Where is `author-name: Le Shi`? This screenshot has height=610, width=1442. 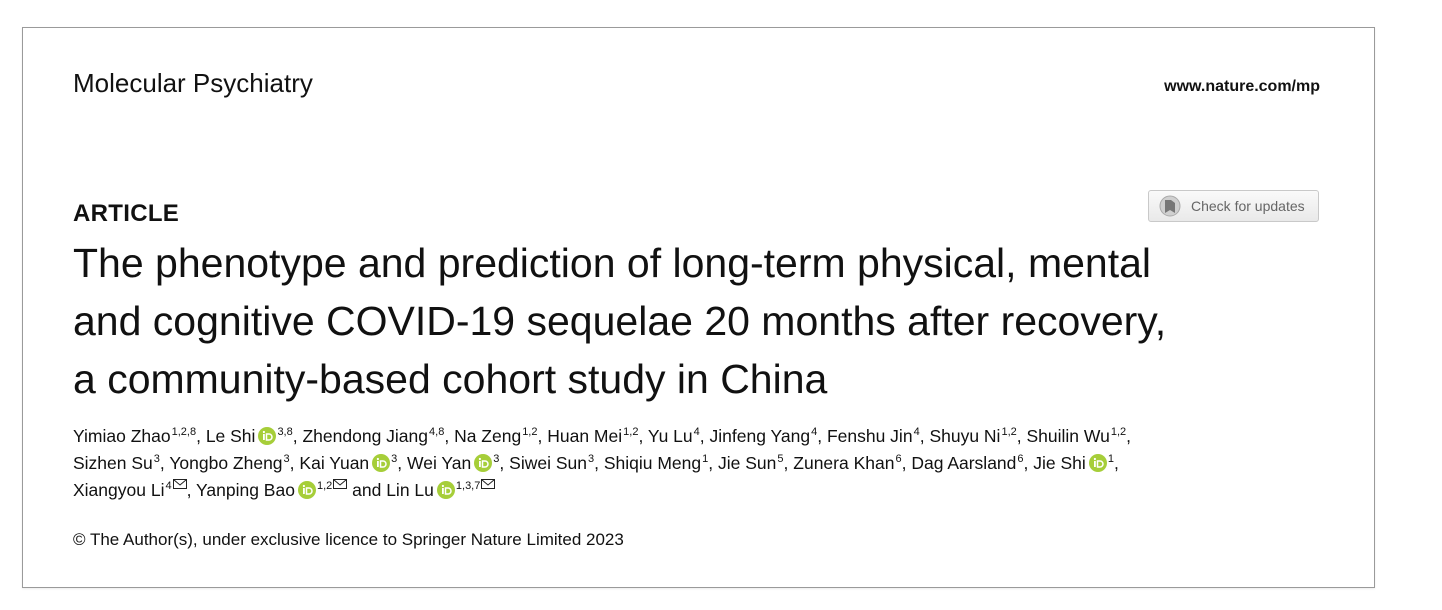 author-name: Le Shi is located at coordinates (230, 436).